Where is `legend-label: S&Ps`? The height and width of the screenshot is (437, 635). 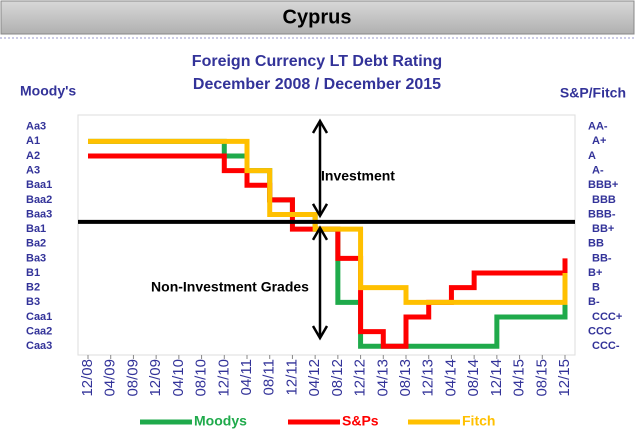 legend-label: S&Ps is located at coordinates (360, 421).